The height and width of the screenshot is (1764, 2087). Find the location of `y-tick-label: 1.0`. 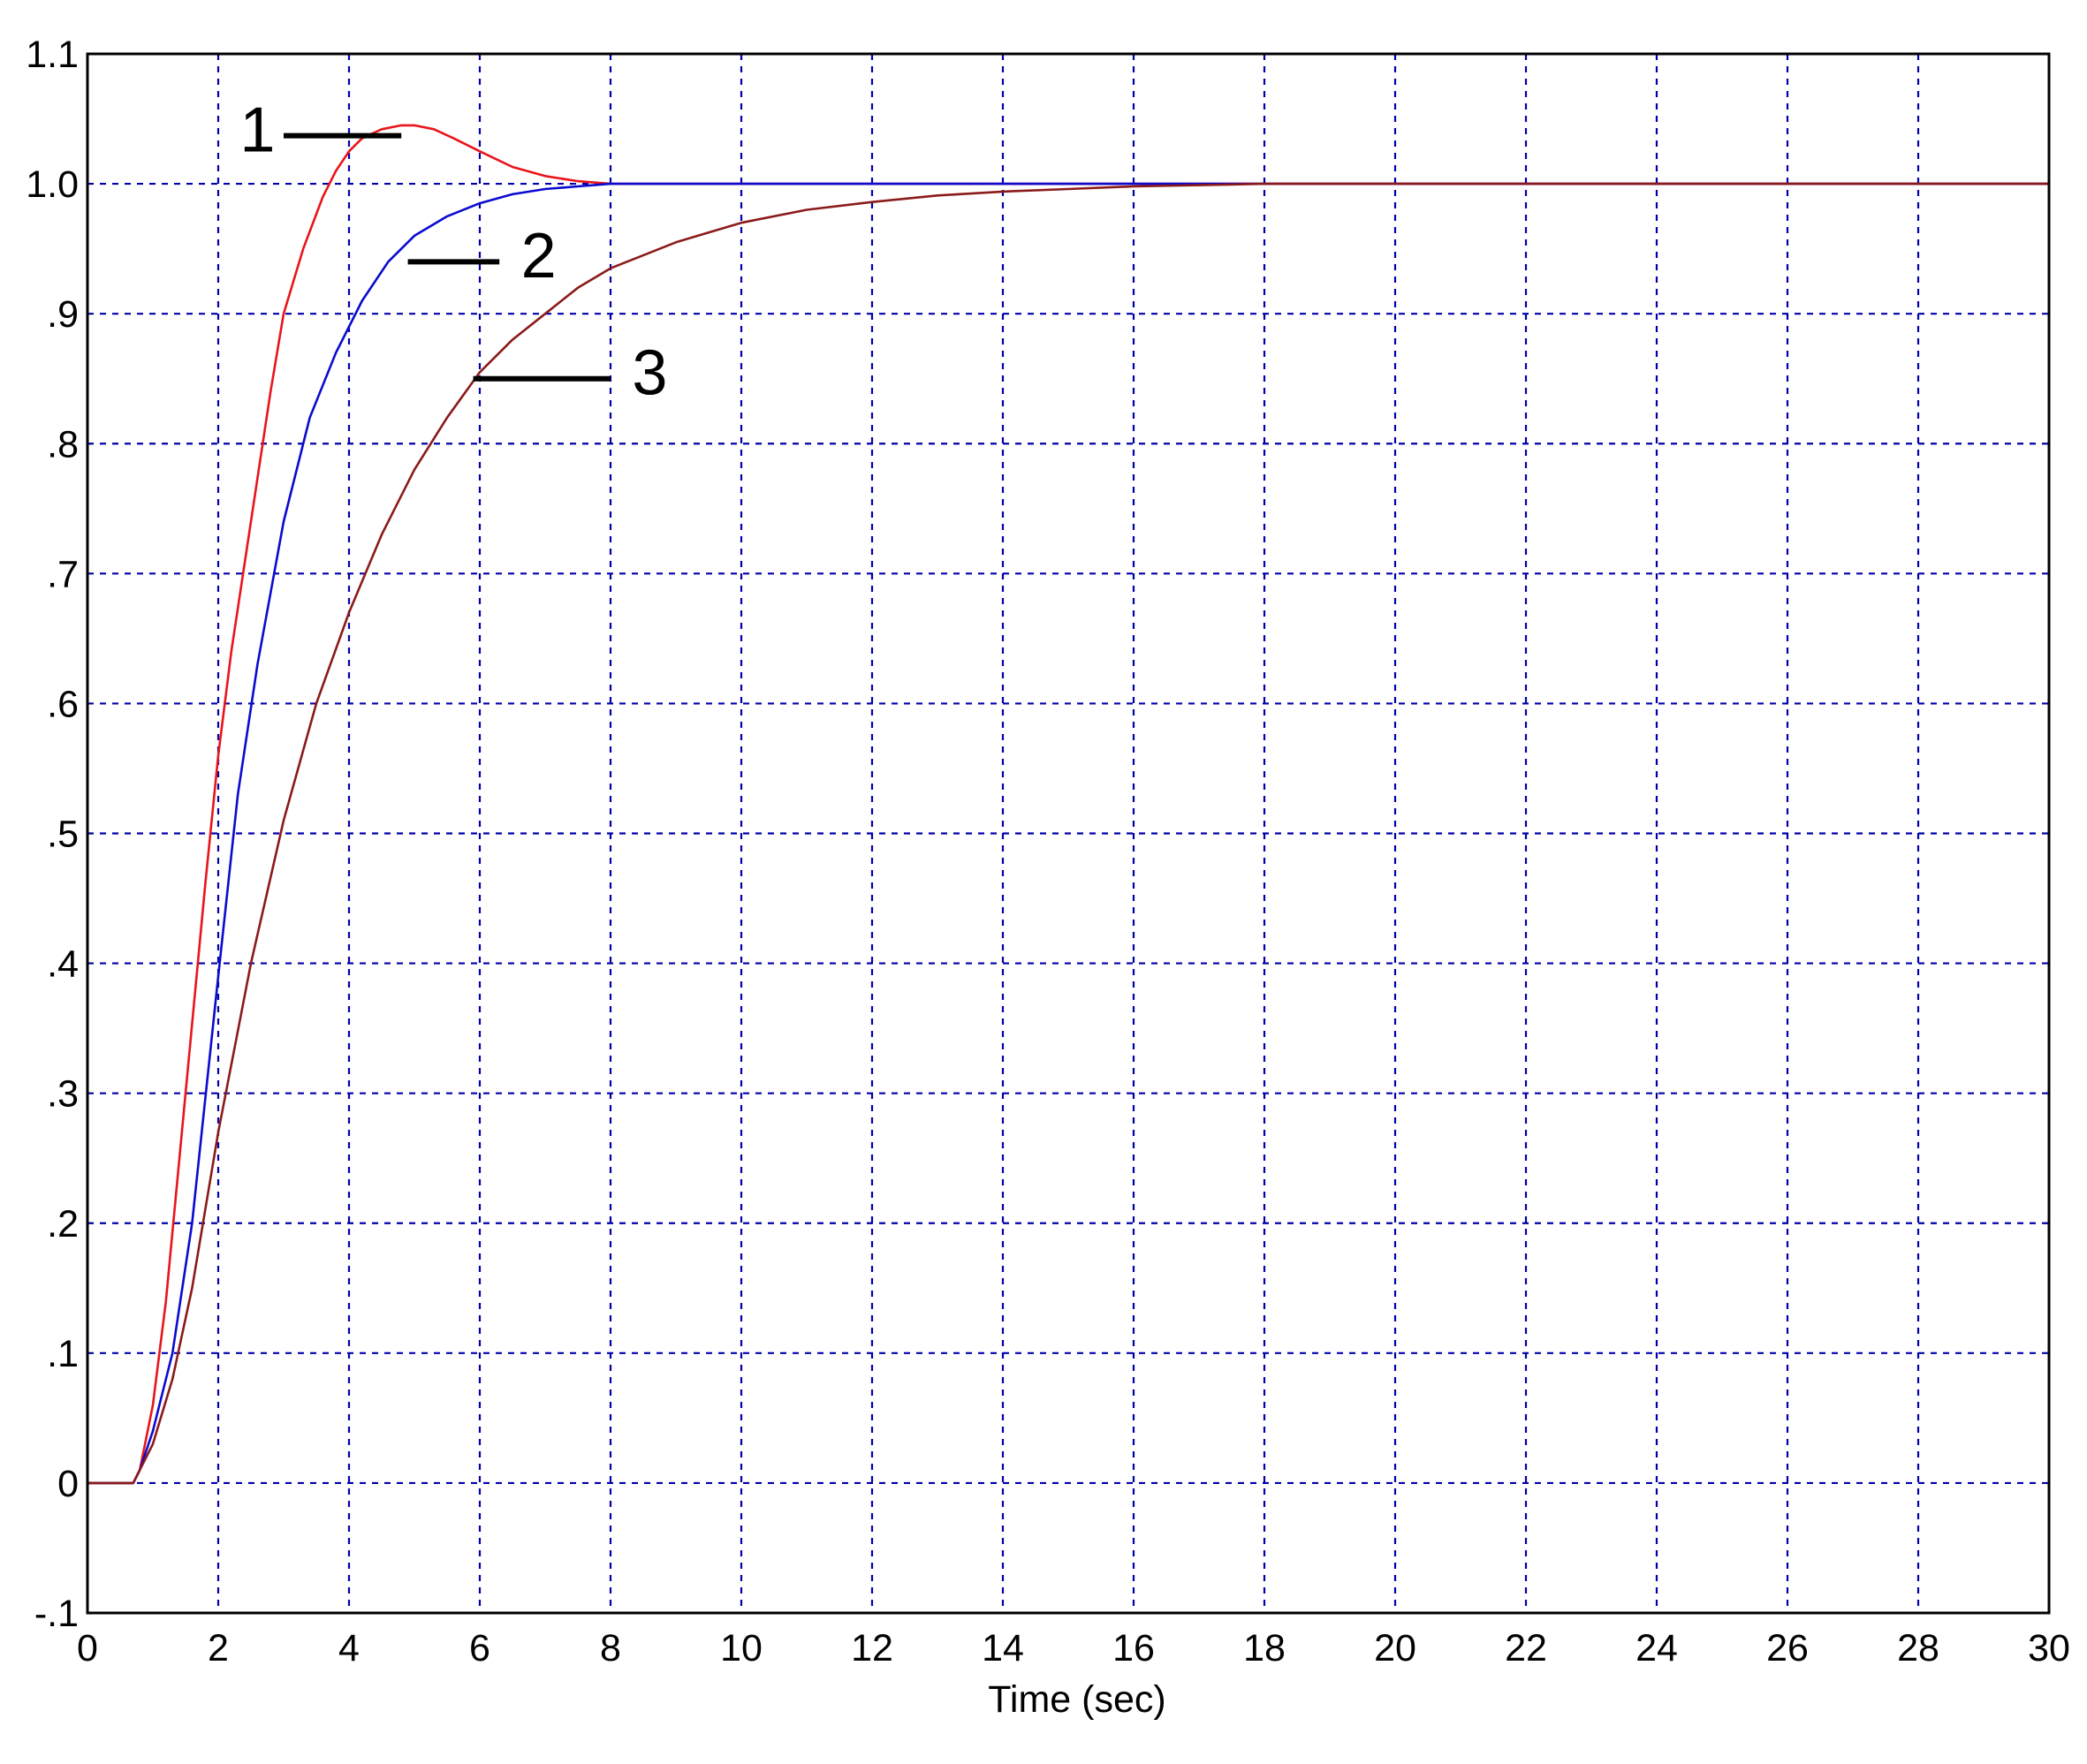

y-tick-label: 1.0 is located at coordinates (53, 184).